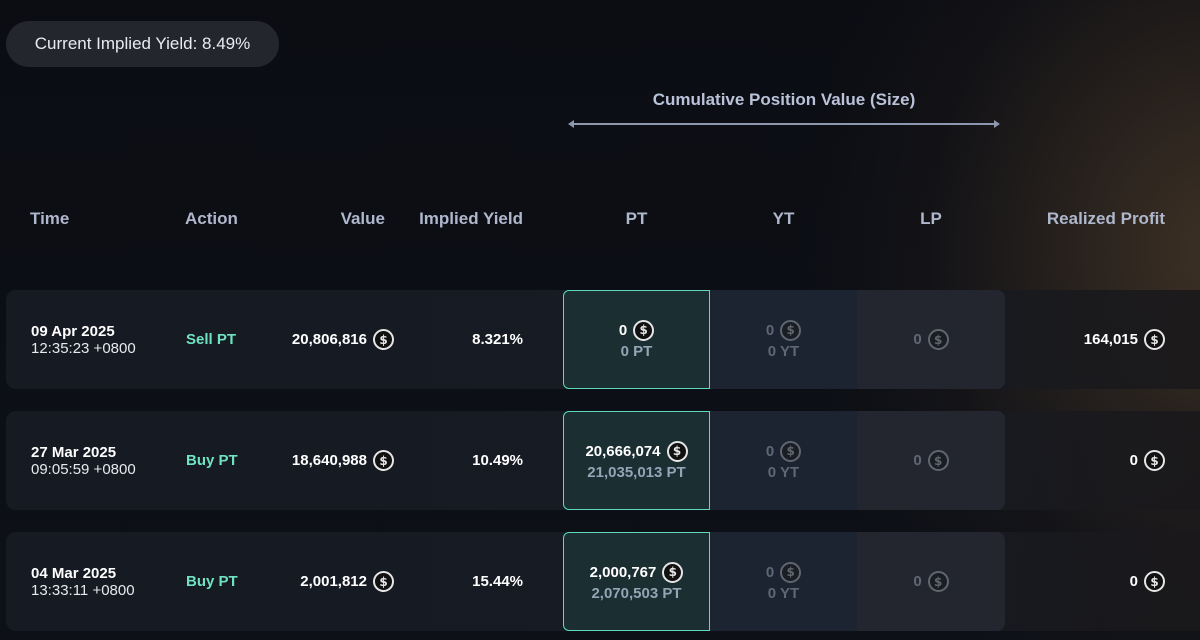  I want to click on row-value: 2,001,812 $, so click(347, 581).